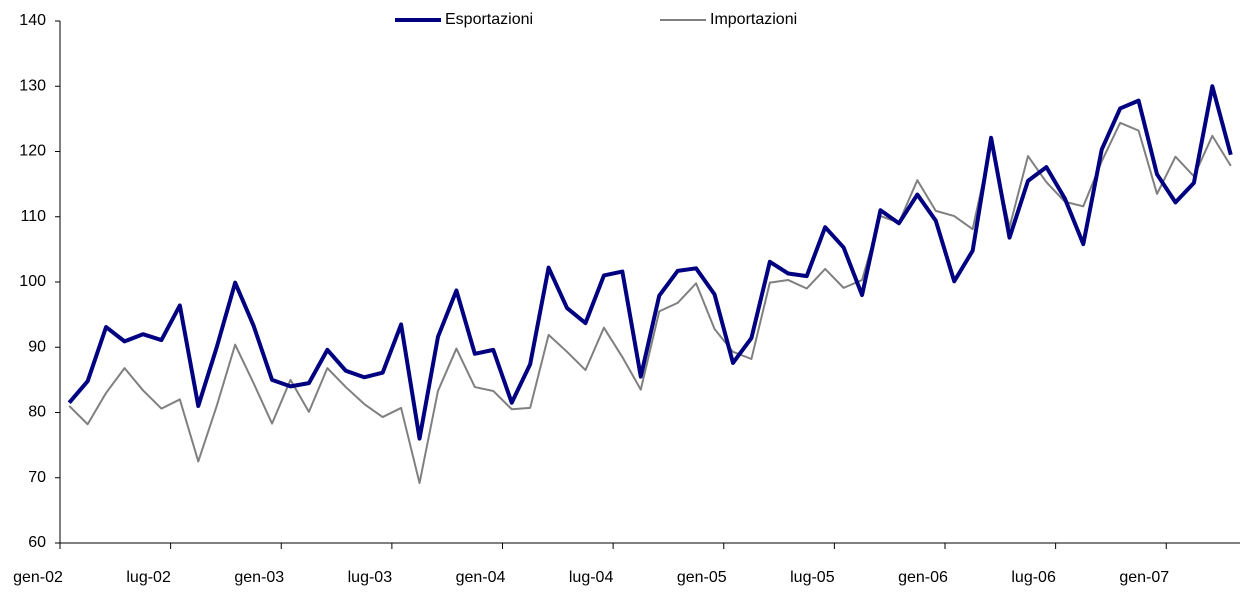  Describe the element at coordinates (37, 412) in the screenshot. I see `y-tick-label: 80` at that location.